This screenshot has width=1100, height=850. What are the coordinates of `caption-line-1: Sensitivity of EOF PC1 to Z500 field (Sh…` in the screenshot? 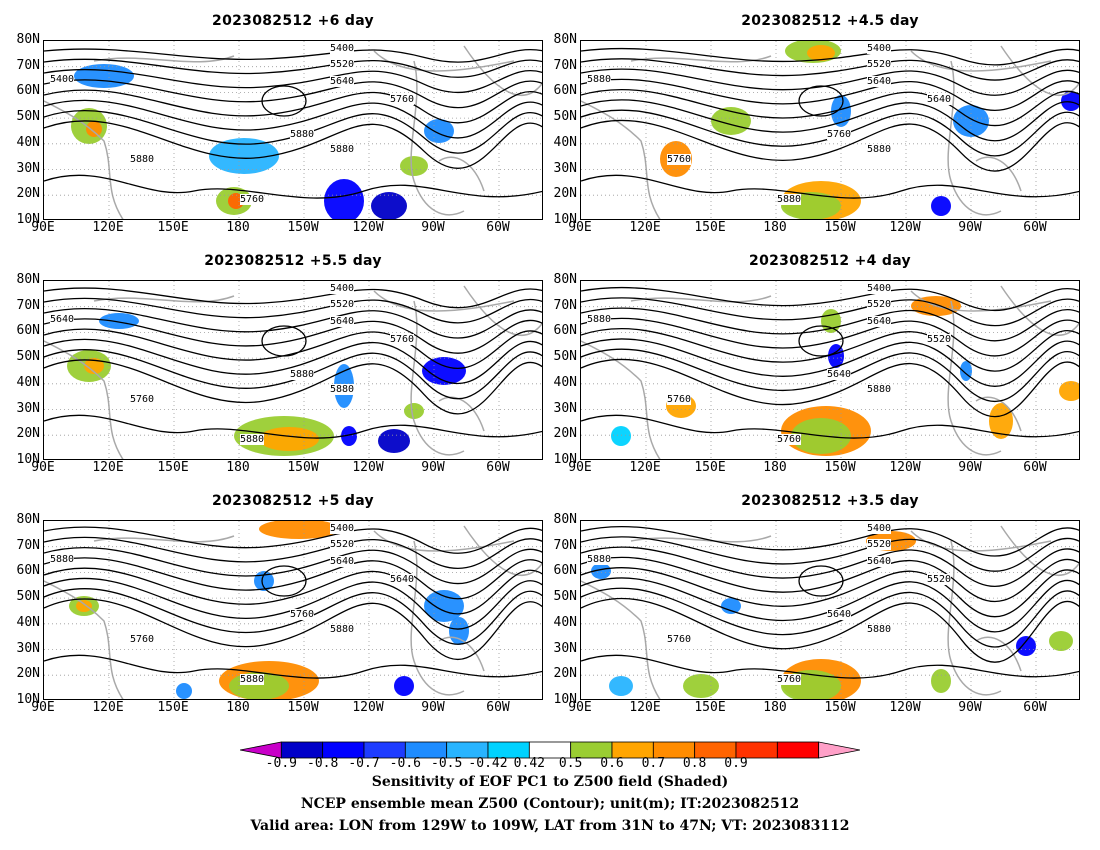 It's located at (550, 782).